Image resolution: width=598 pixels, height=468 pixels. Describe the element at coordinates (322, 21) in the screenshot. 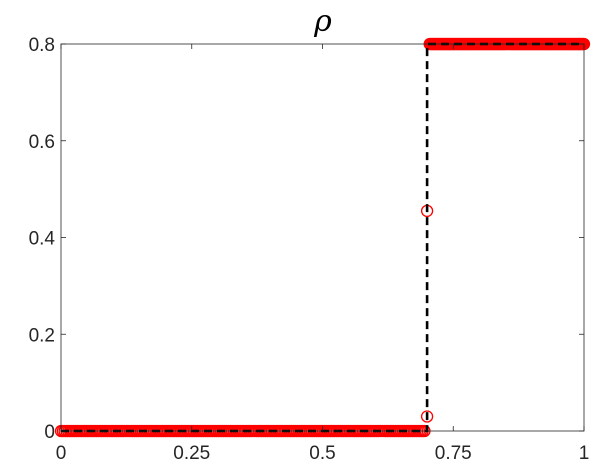

I see `chart-title: ρ` at that location.